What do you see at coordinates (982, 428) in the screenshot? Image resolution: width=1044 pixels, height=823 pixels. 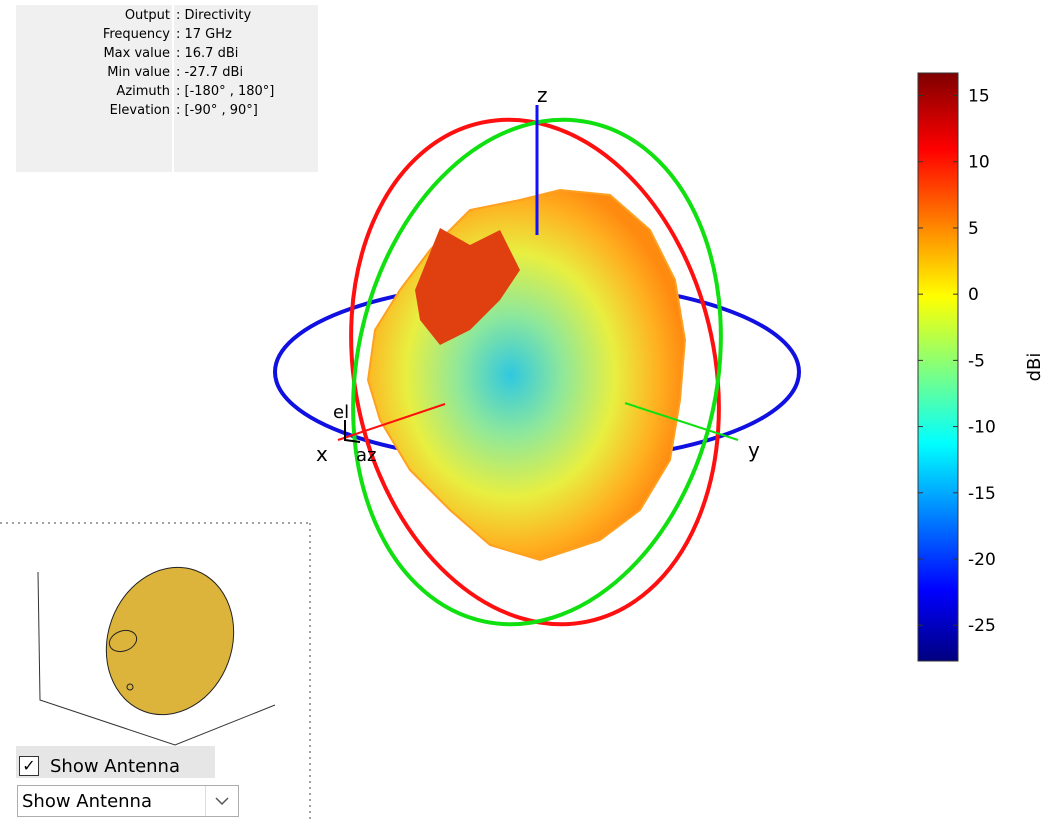 I see `colorbar-tick-label: -10` at bounding box center [982, 428].